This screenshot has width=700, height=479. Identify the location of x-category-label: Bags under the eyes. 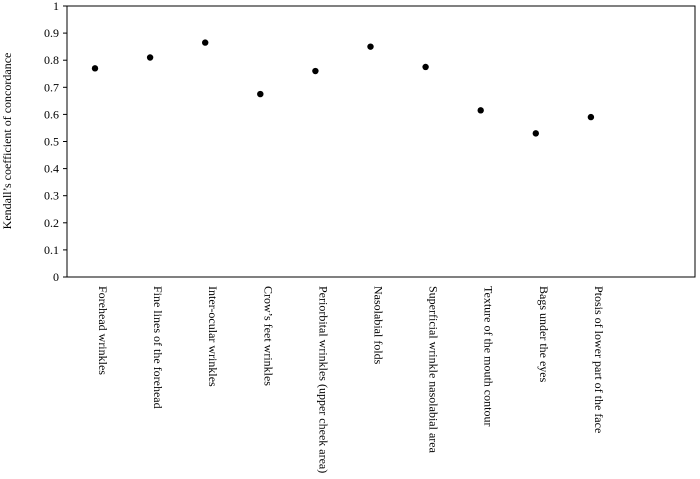
(544, 334).